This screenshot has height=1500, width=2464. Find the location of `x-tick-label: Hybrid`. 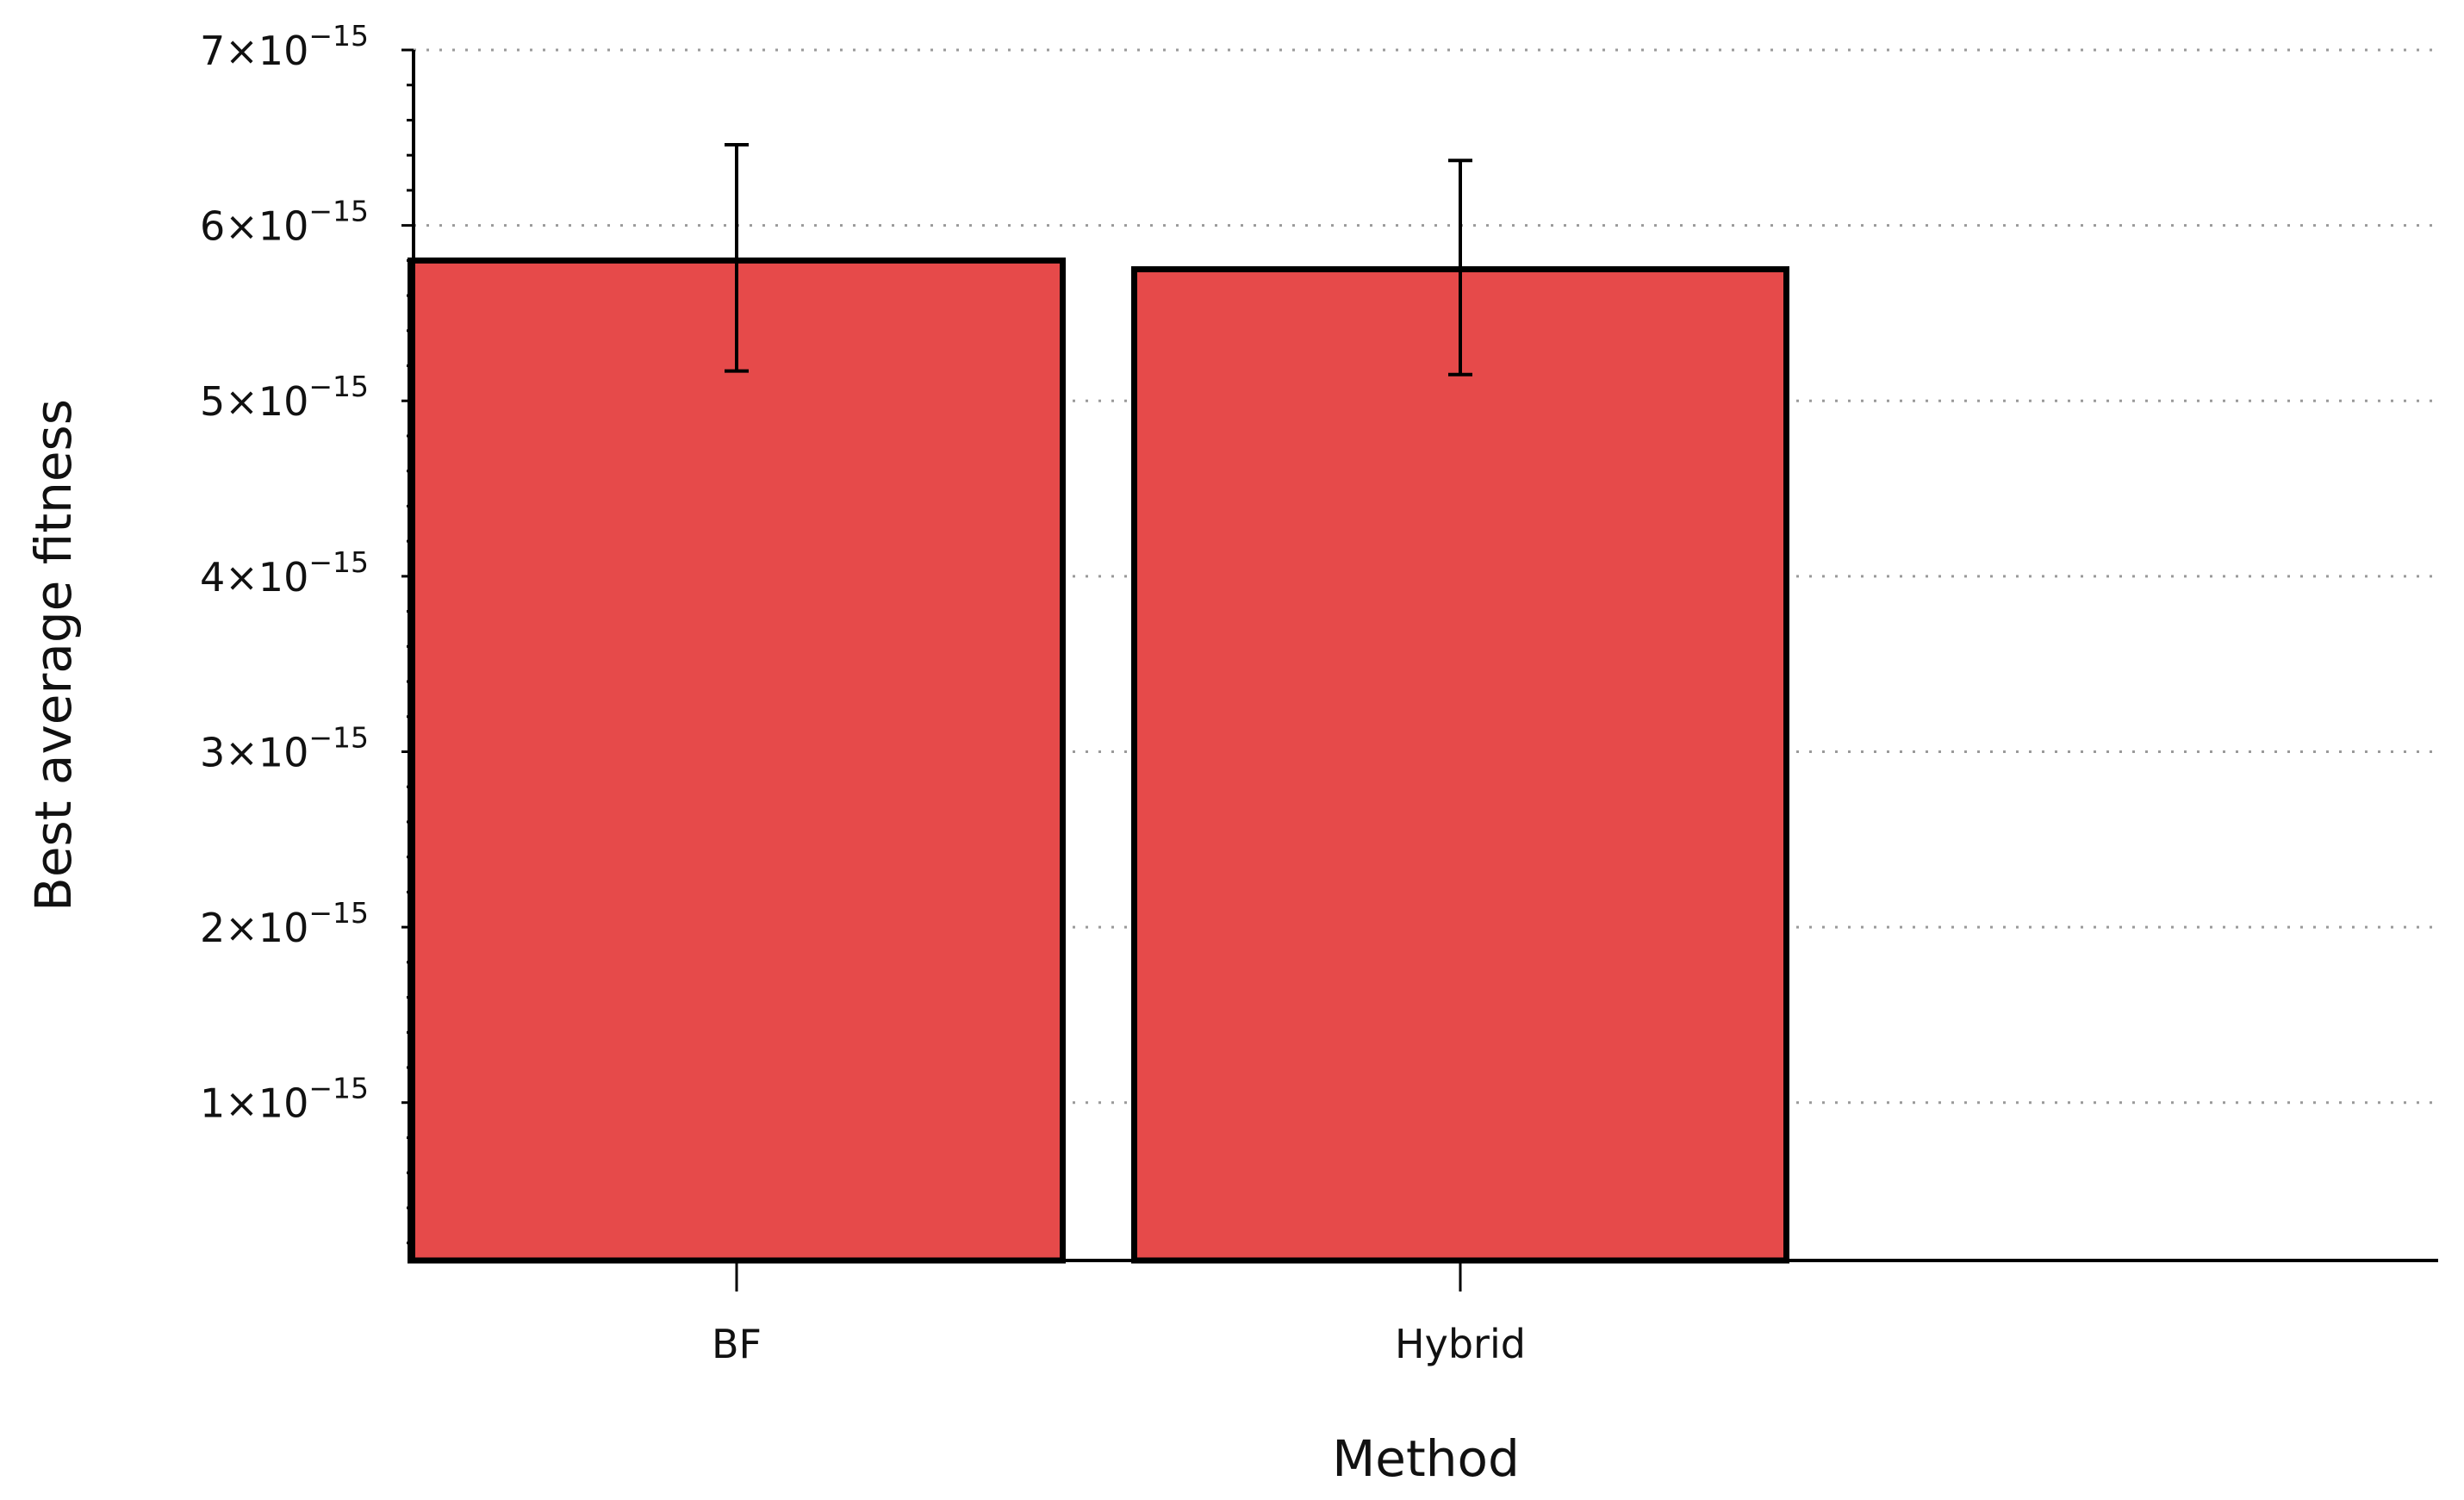

x-tick-label: Hybrid is located at coordinates (1461, 1344).